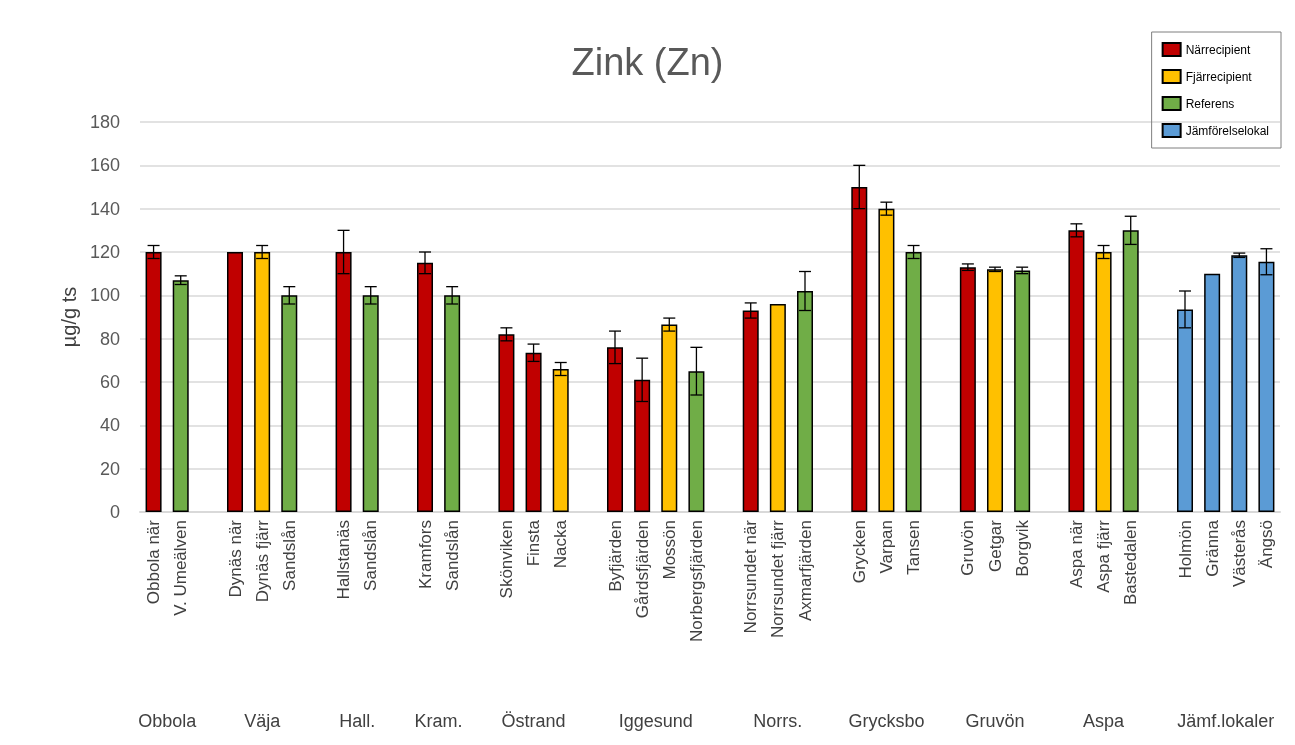  Describe the element at coordinates (262, 561) in the screenshot. I see `x-tick-label: Dynäs fjärr` at that location.